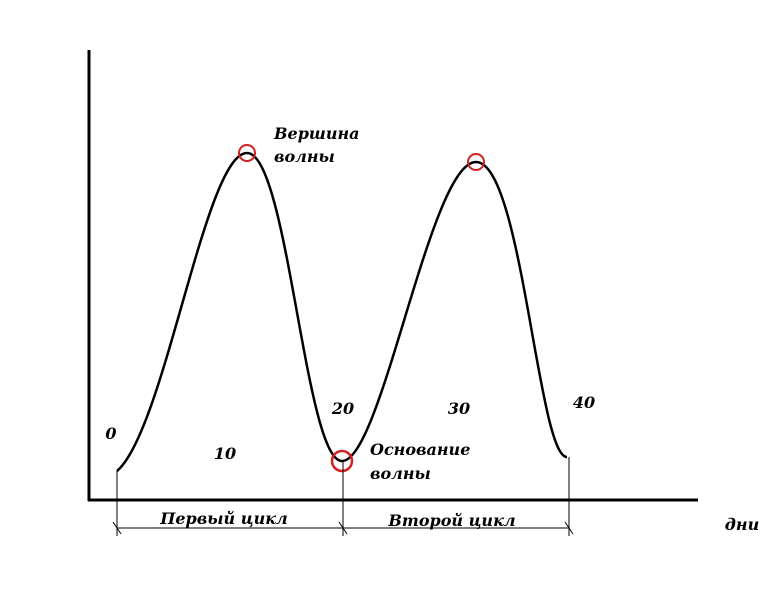 The width and height of the screenshot is (774, 616). I want to click on day-label: 30, so click(459, 408).